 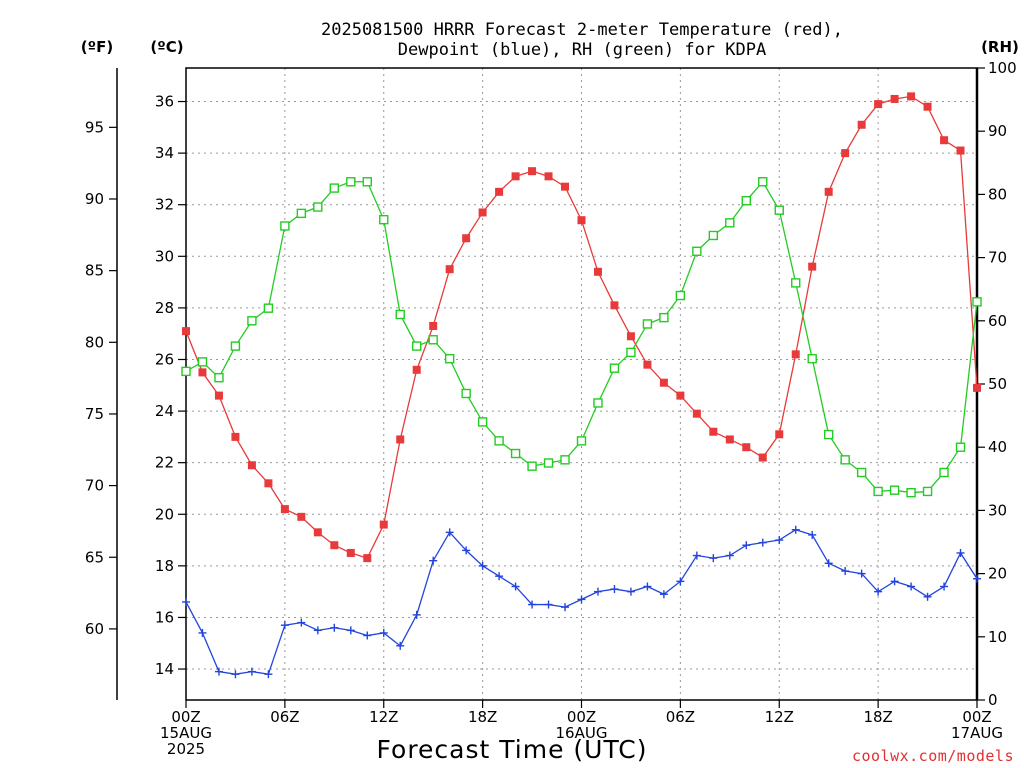 What do you see at coordinates (164, 153) in the screenshot?
I see `celsius-tick-label: 34` at bounding box center [164, 153].